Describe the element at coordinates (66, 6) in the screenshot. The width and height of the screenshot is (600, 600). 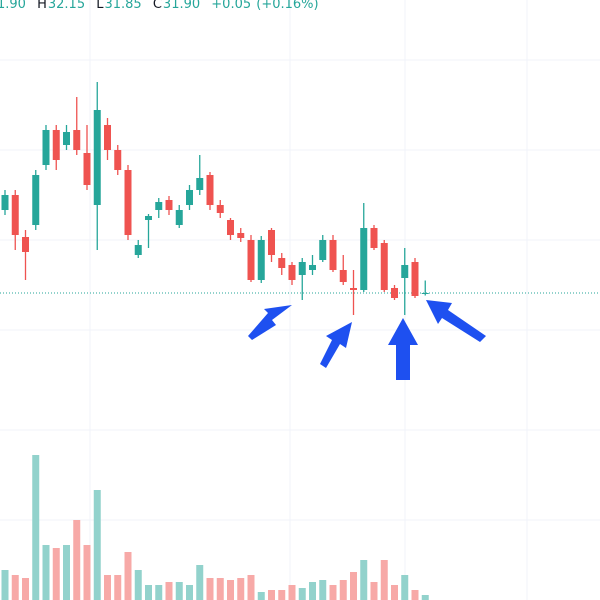
I see `high-value: 32.15` at that location.